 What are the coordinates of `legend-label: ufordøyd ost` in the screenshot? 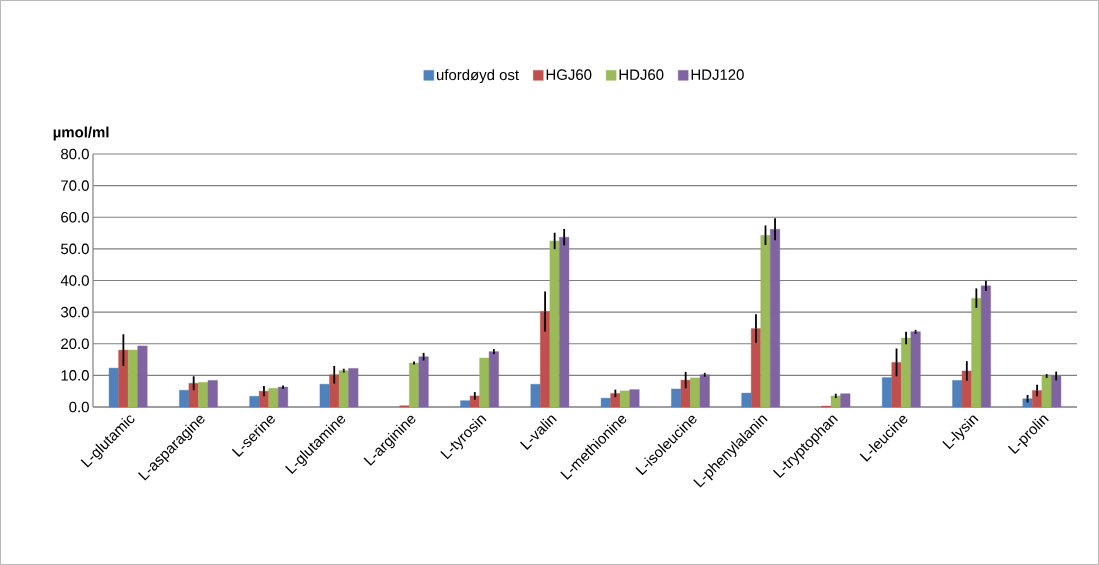 It's located at (477, 76).